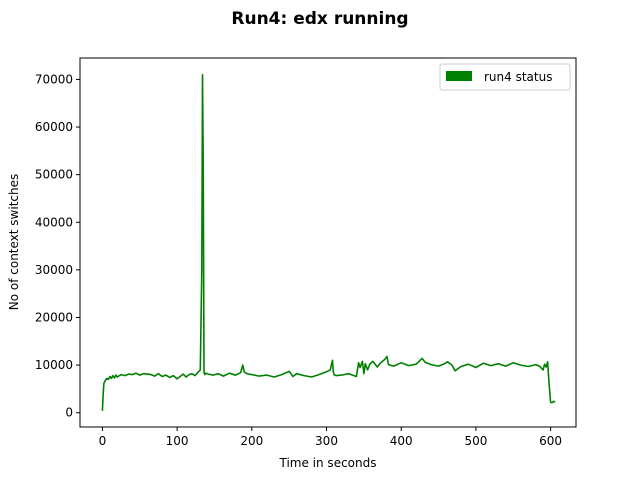  Describe the element at coordinates (54, 79) in the screenshot. I see `y-tick-label: 70000` at that location.